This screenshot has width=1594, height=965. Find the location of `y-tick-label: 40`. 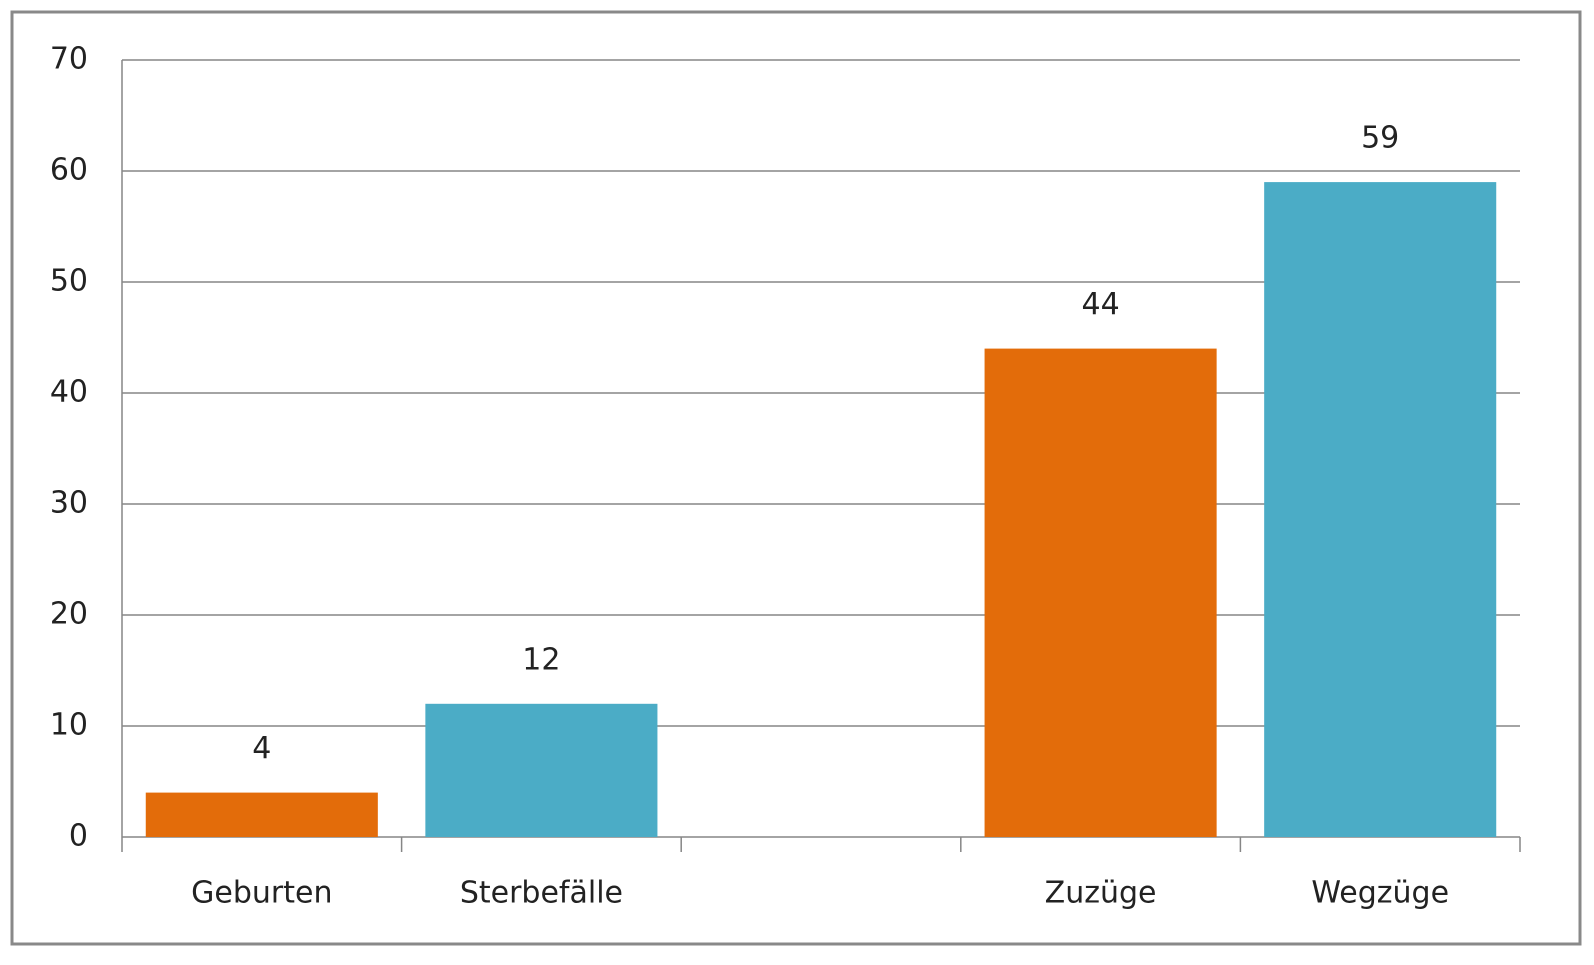

y-tick-label: 40 is located at coordinates (69, 392).